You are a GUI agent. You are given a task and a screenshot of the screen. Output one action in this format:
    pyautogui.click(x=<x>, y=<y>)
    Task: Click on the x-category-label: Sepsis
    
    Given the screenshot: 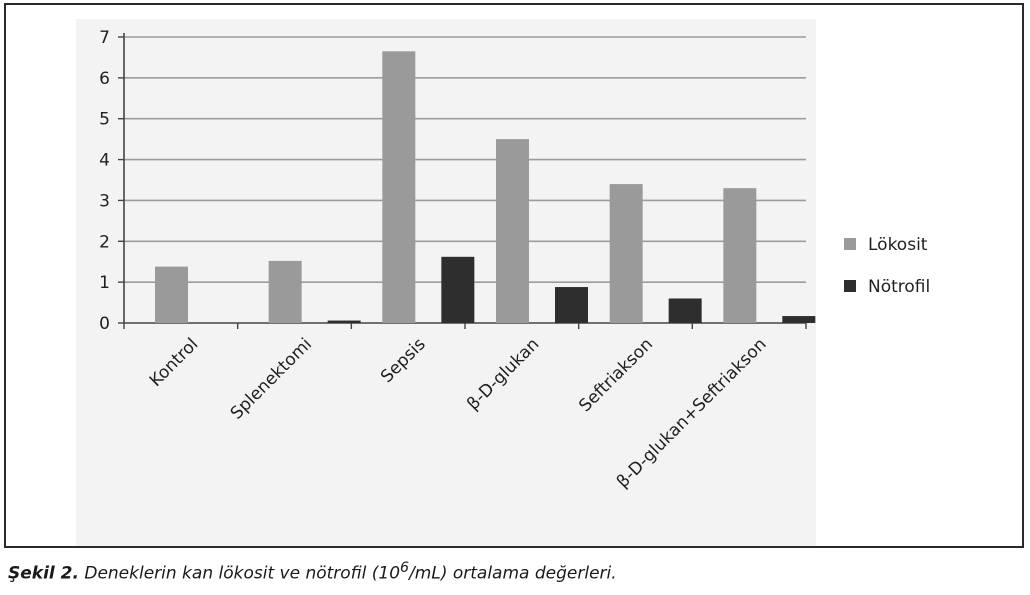 What is the action you would take?
    pyautogui.click(x=403, y=360)
    